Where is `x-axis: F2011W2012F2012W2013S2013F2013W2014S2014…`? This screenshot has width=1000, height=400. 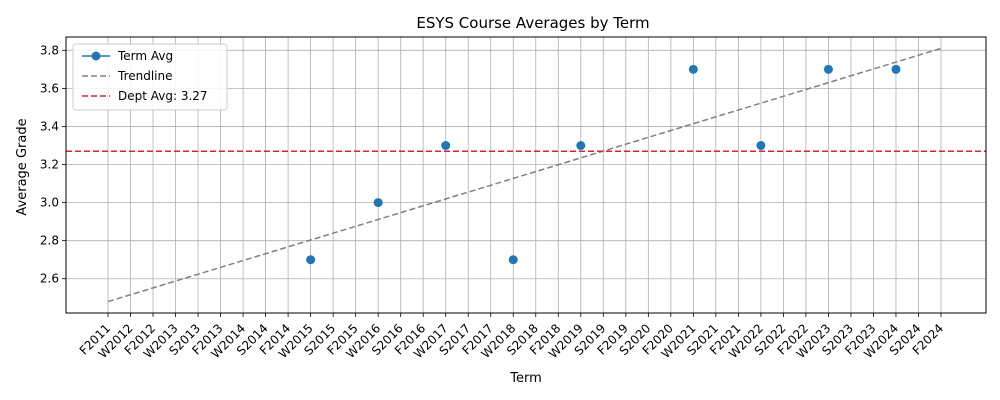 x-axis: F2011W2012F2012W2013S2013F2013W2014S2014… is located at coordinates (511, 337).